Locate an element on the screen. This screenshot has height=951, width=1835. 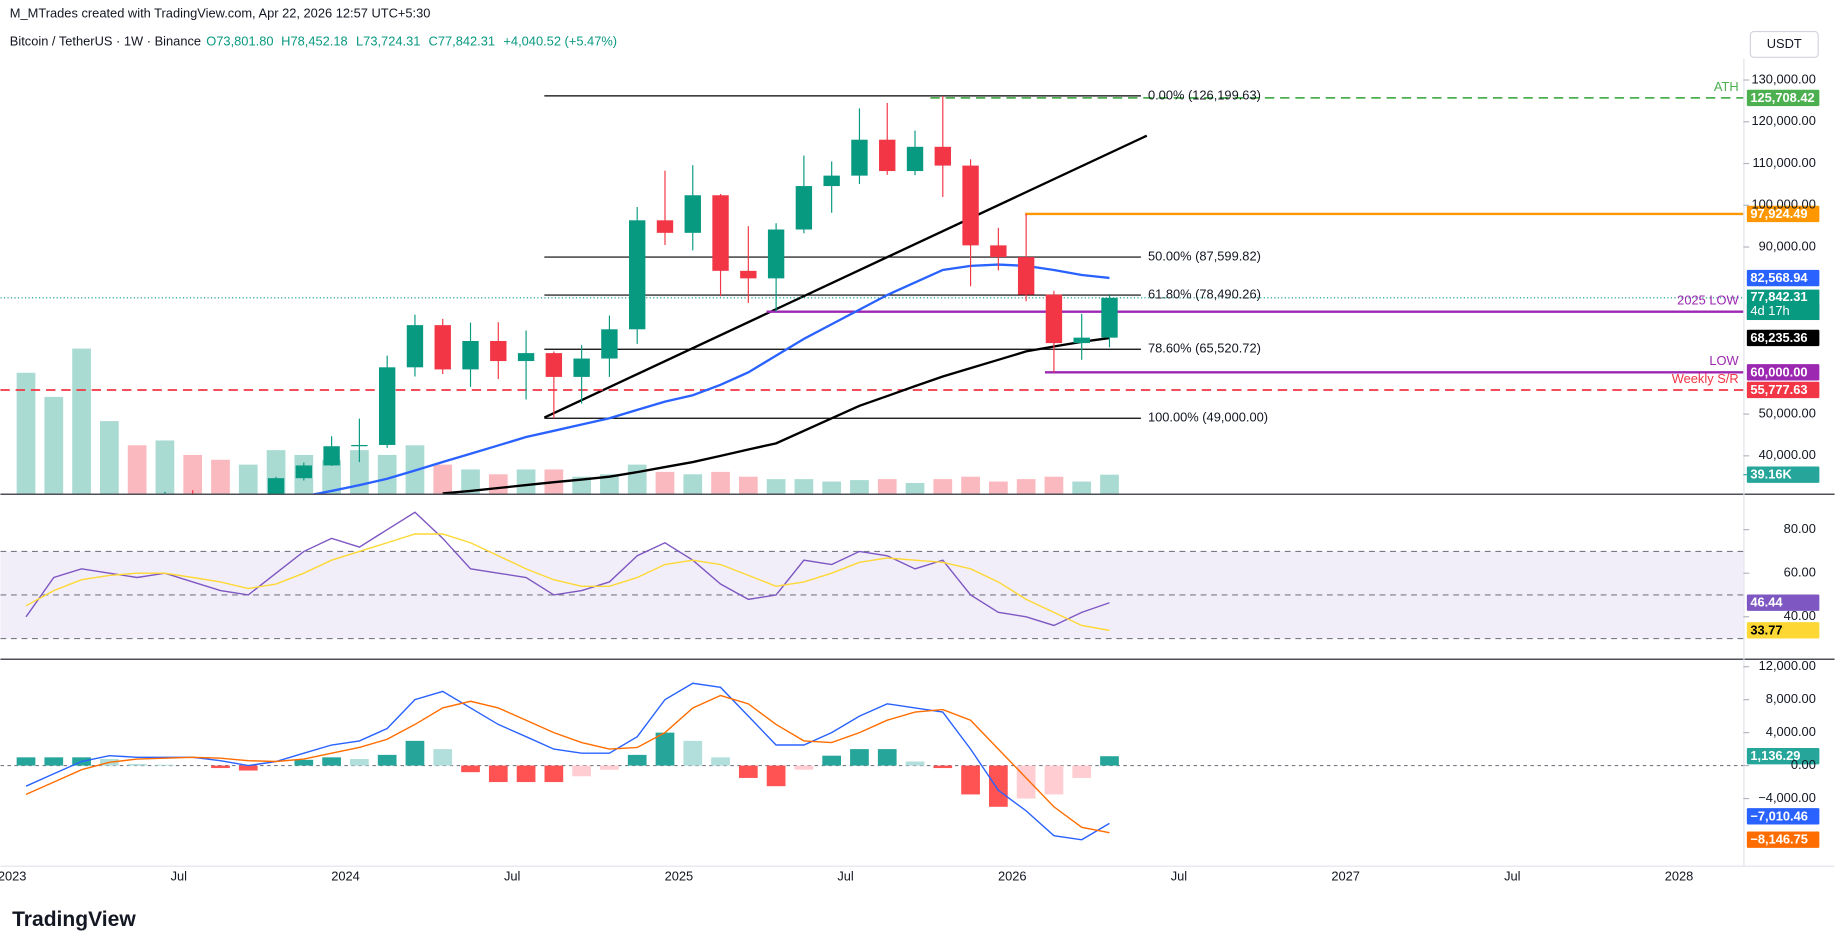
countdown: 4d 17h is located at coordinates (1769, 310).